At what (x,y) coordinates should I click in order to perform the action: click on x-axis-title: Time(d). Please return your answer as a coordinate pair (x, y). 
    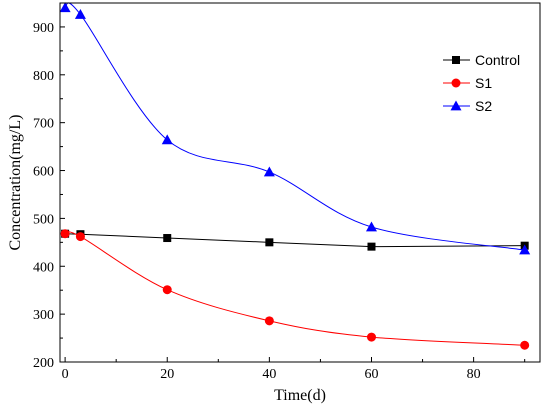
    Looking at the image, I should click on (300, 395).